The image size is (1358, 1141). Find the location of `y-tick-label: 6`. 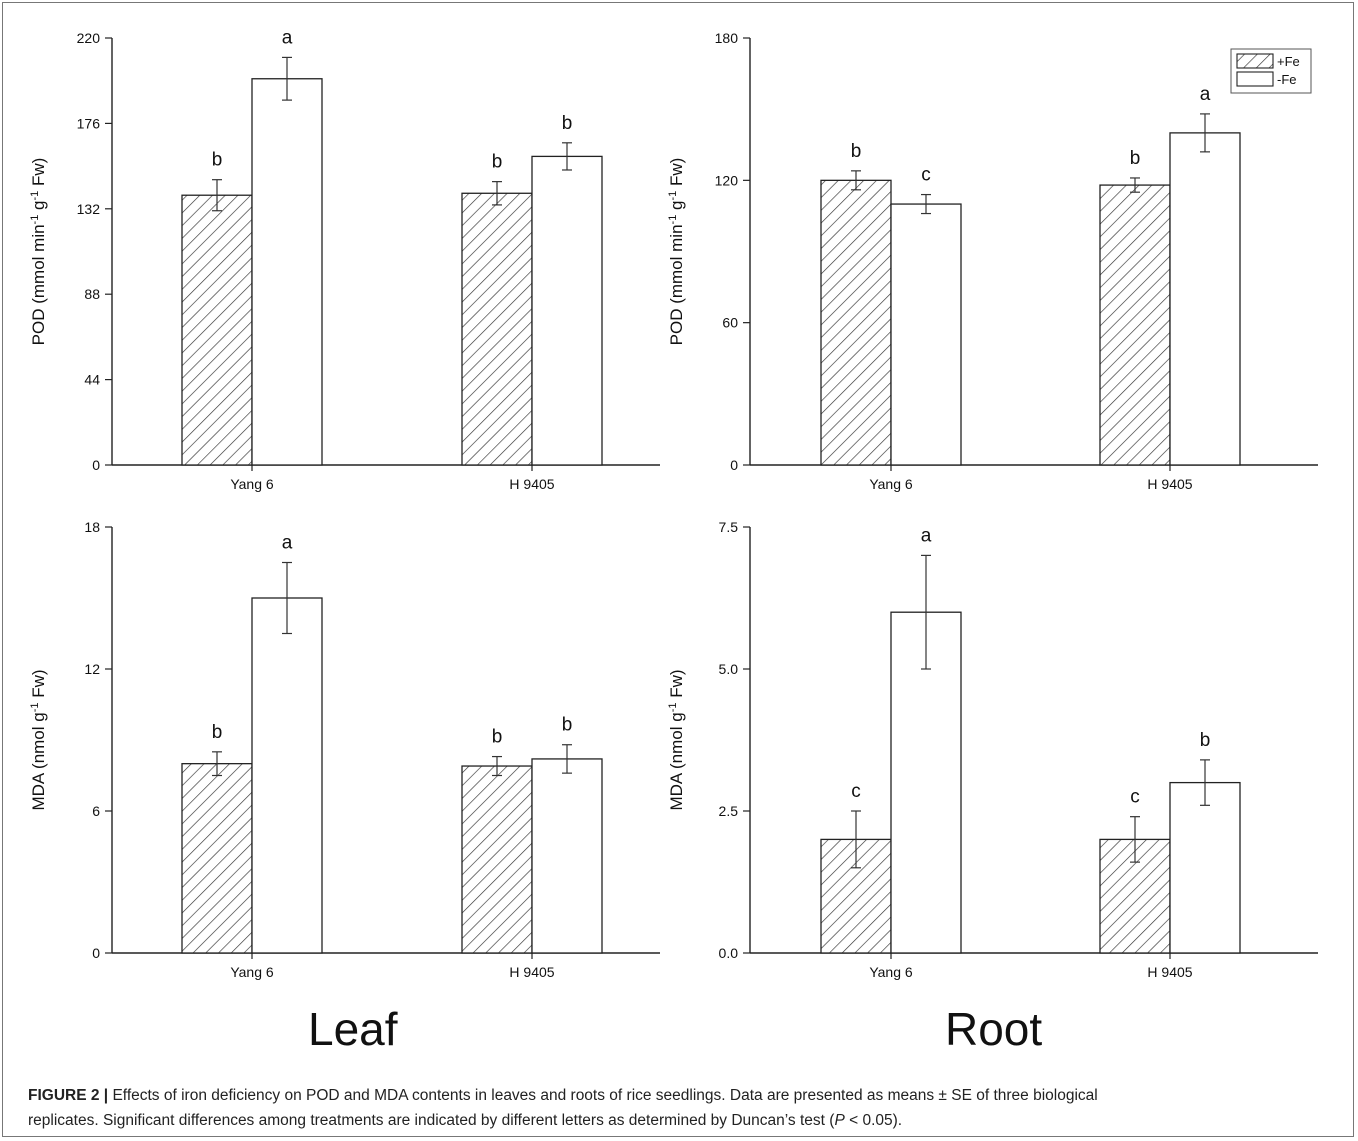

y-tick-label: 6 is located at coordinates (96, 811).